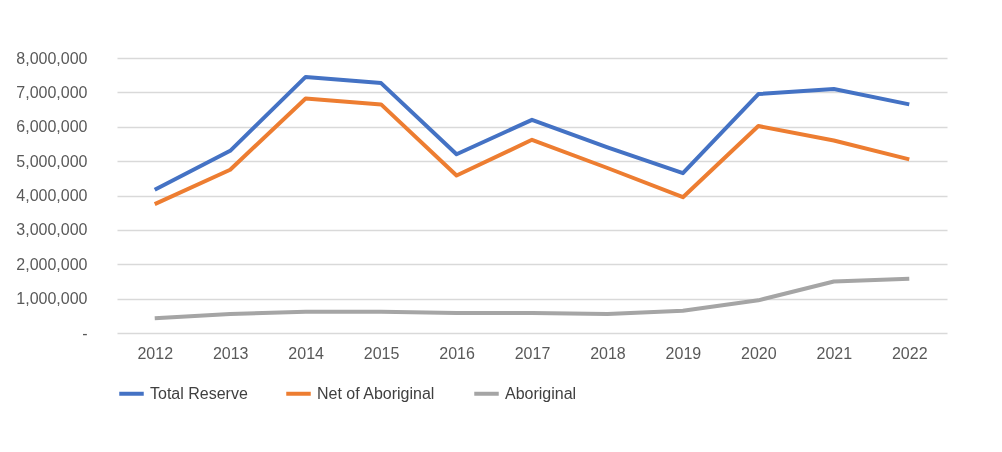 This screenshot has width=1002, height=452. What do you see at coordinates (376, 393) in the screenshot?
I see `legend-label: Net of Aboriginal` at bounding box center [376, 393].